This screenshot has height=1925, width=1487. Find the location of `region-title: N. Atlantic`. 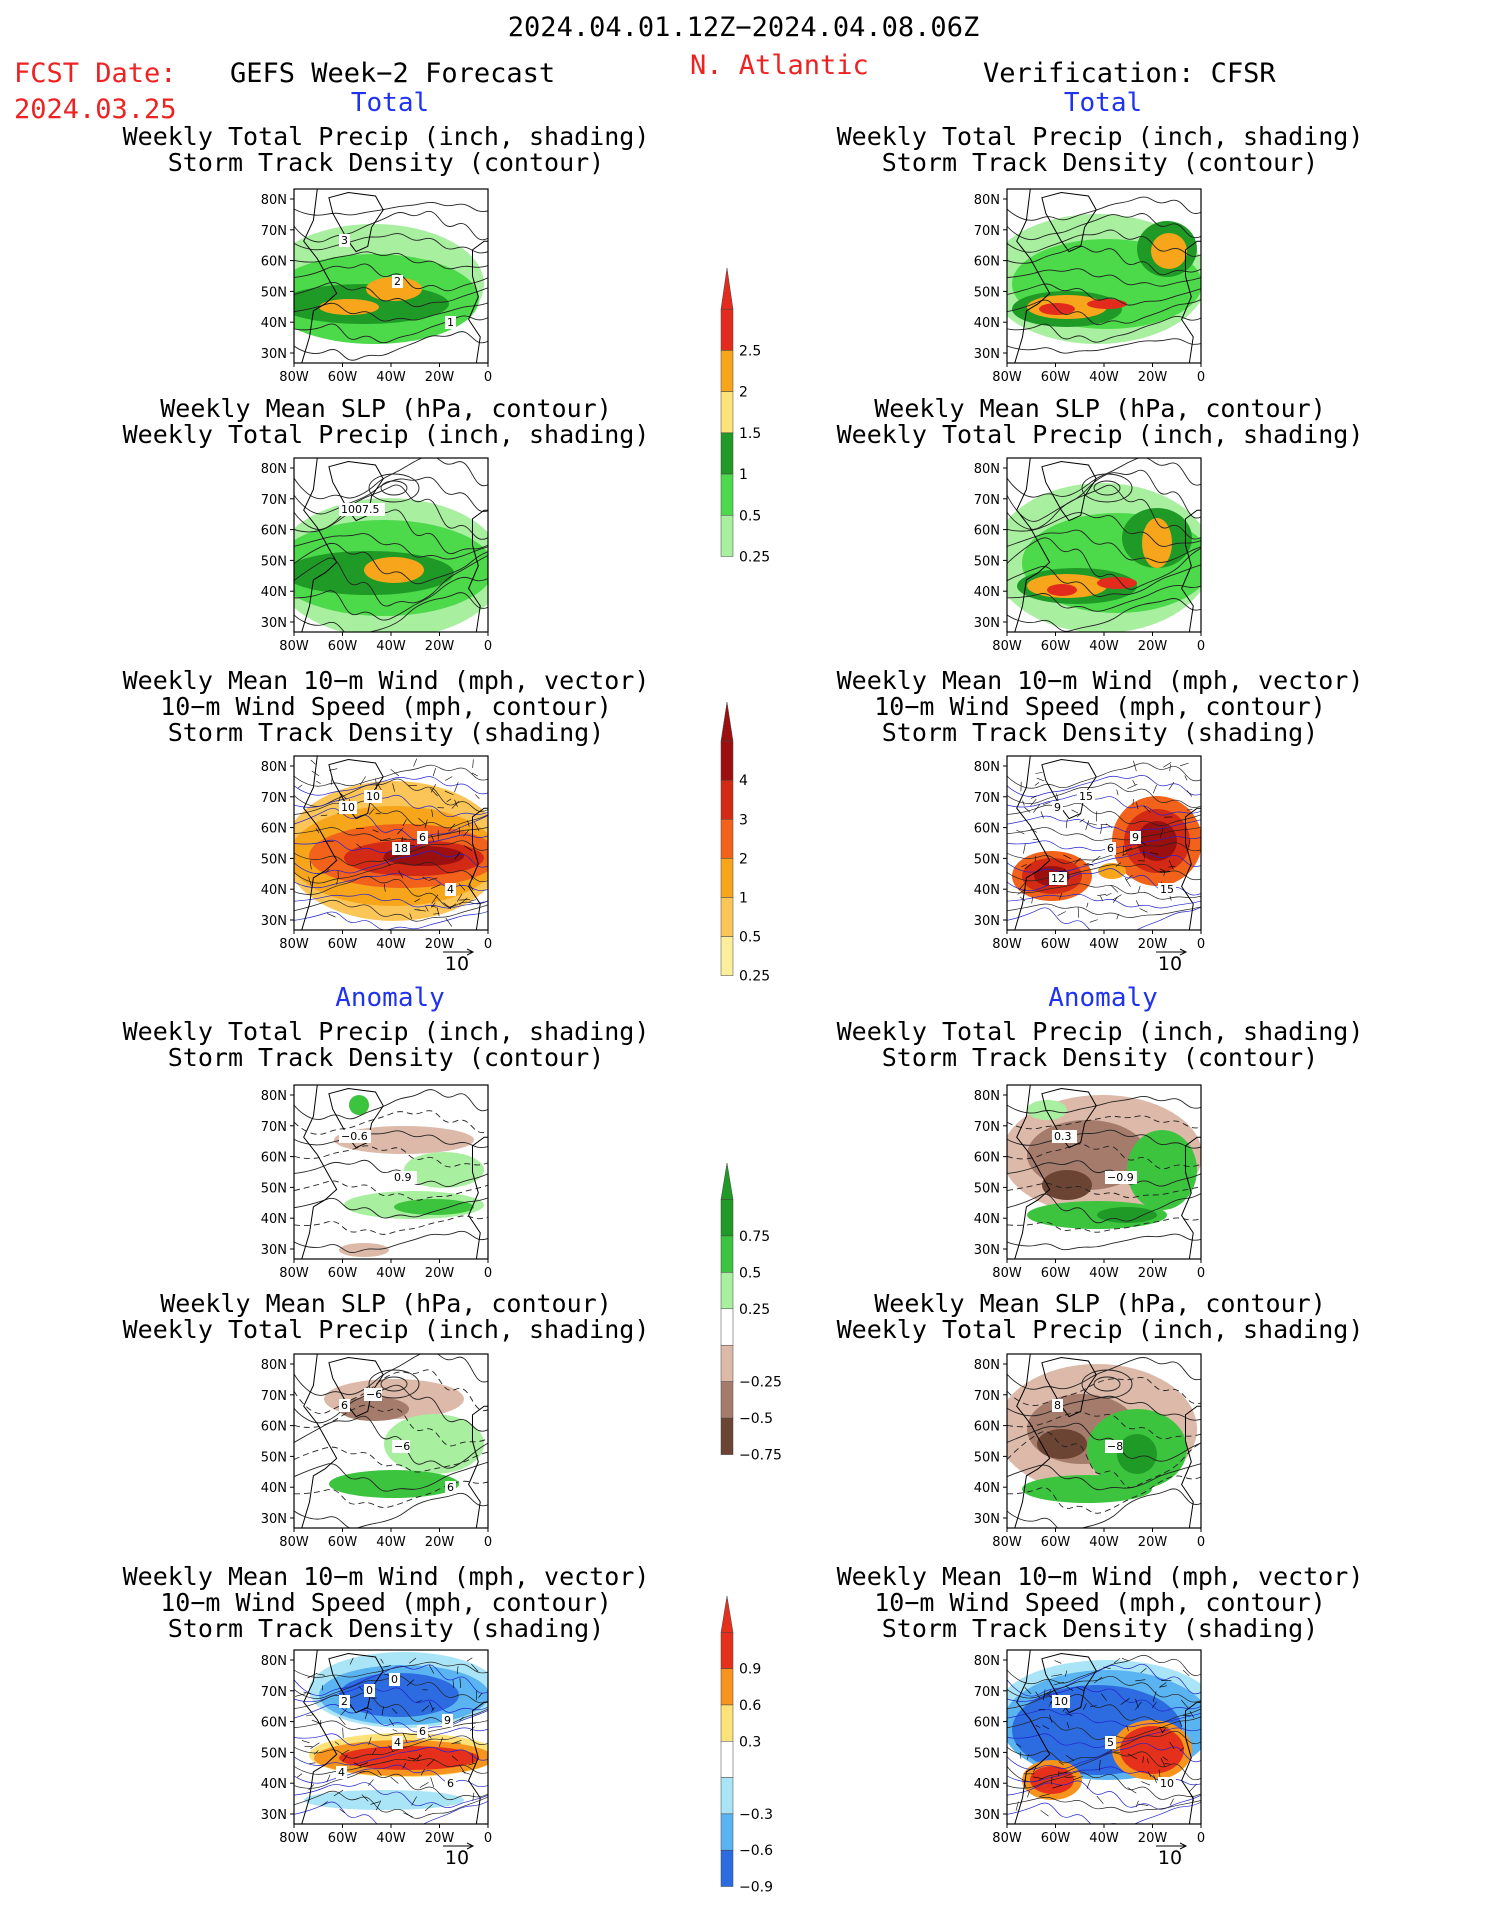

region-title: N. Atlantic is located at coordinates (779, 65).